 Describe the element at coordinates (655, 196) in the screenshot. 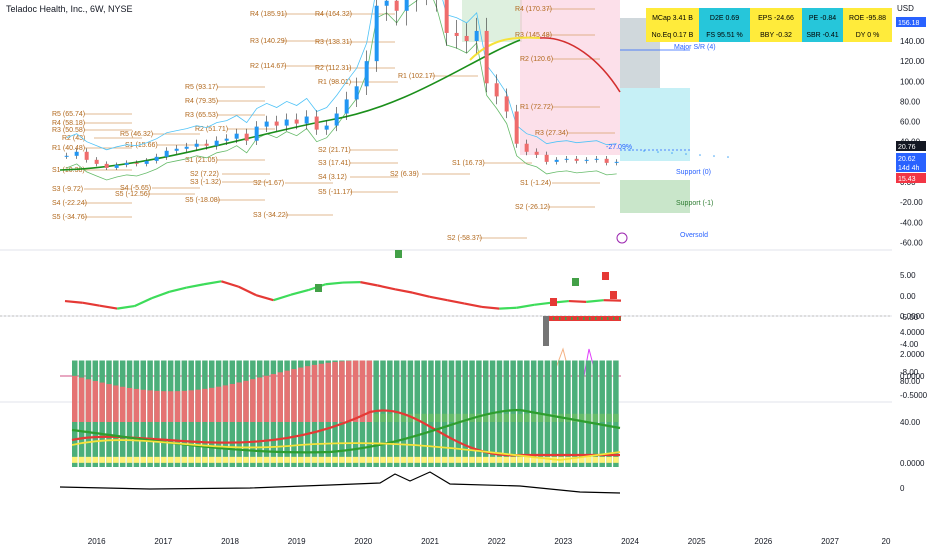

I see `zone-support` at that location.